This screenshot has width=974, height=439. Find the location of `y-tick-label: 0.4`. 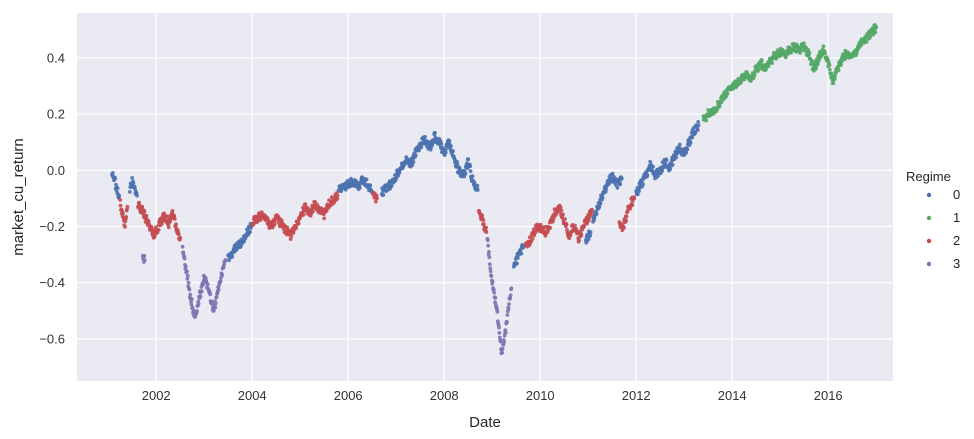

y-tick-label: 0.4 is located at coordinates (56, 57).